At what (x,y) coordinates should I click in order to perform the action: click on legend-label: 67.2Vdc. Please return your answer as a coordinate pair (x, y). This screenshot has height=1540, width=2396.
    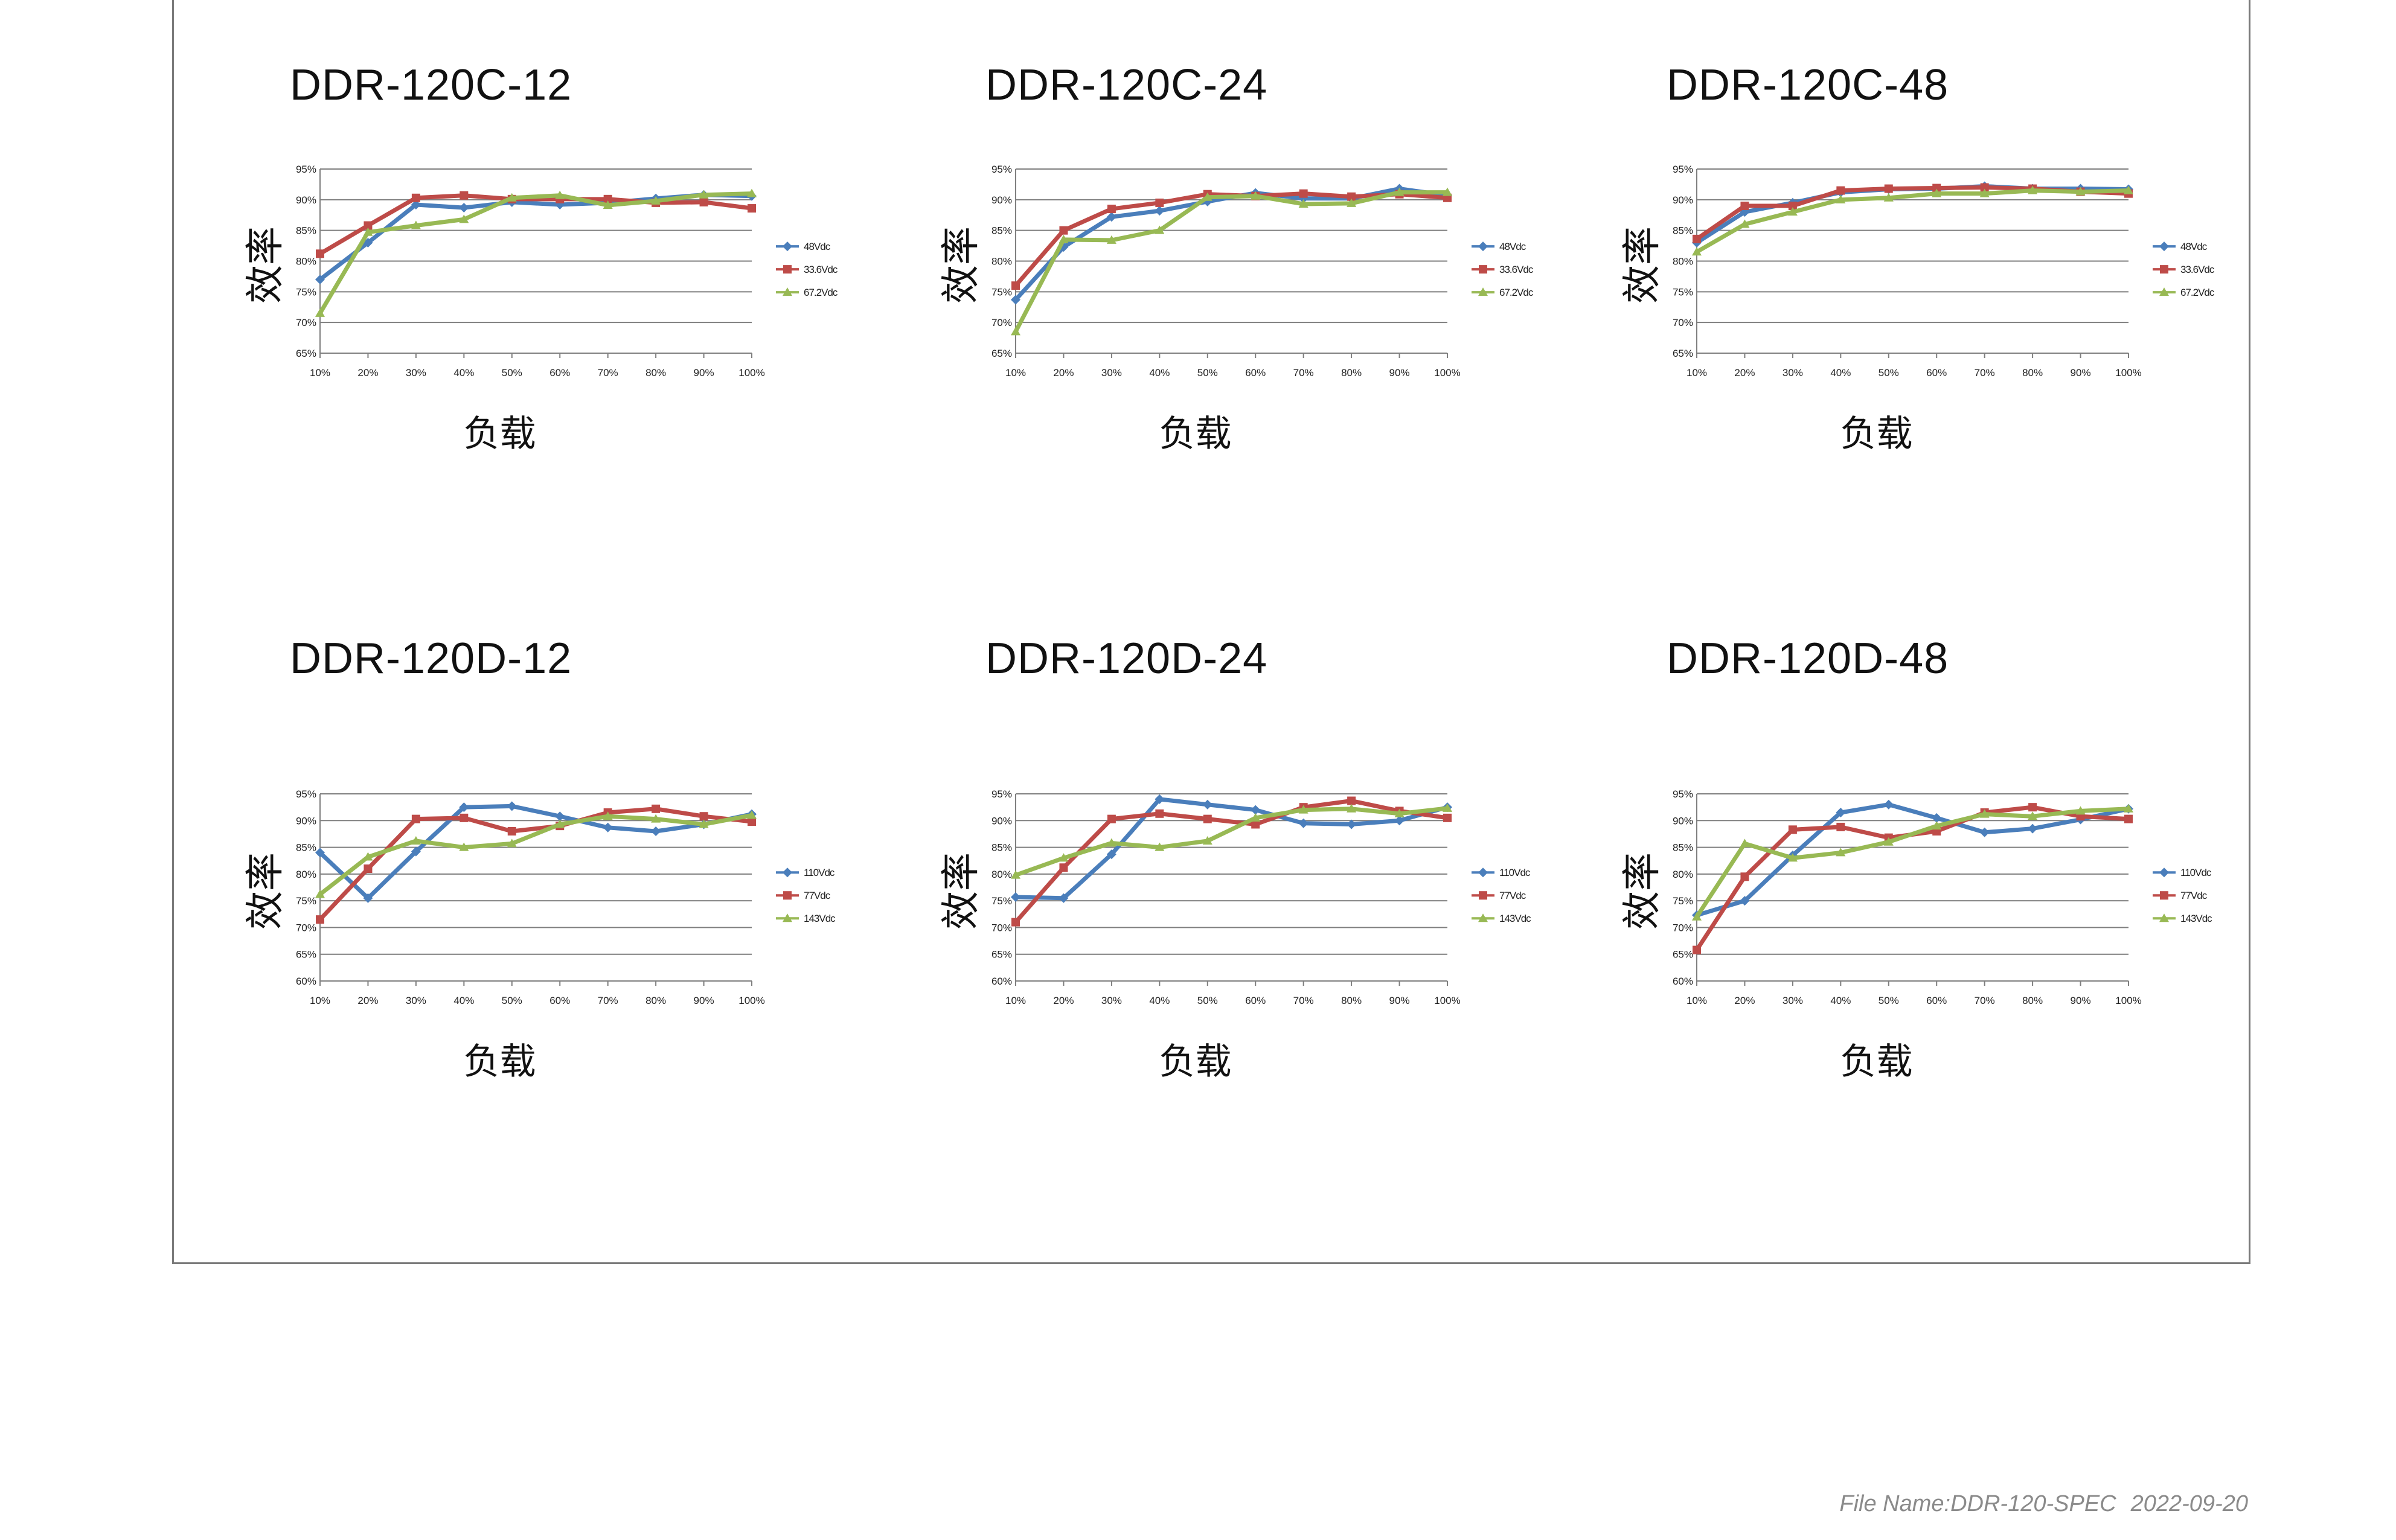
    Looking at the image, I should click on (1517, 292).